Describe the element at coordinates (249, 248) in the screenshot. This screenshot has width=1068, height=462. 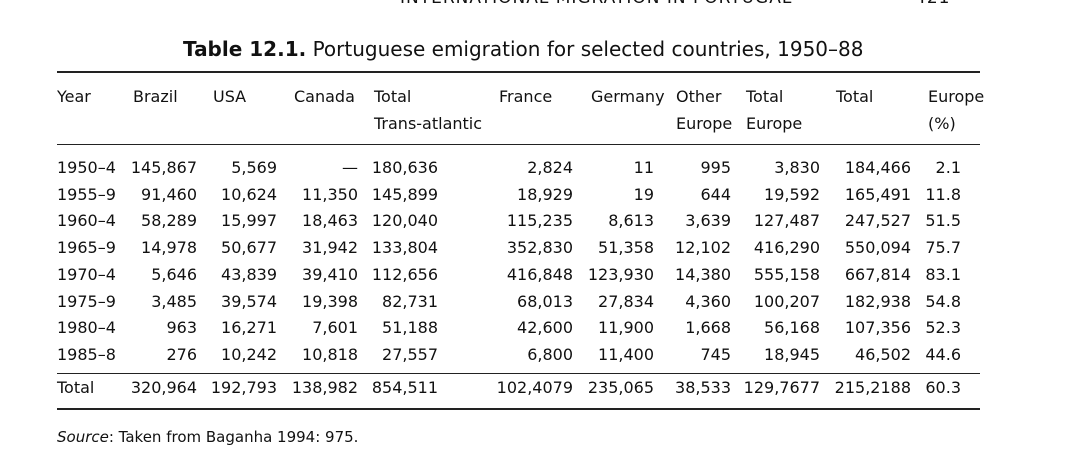
I see `cell: 50,677` at that location.